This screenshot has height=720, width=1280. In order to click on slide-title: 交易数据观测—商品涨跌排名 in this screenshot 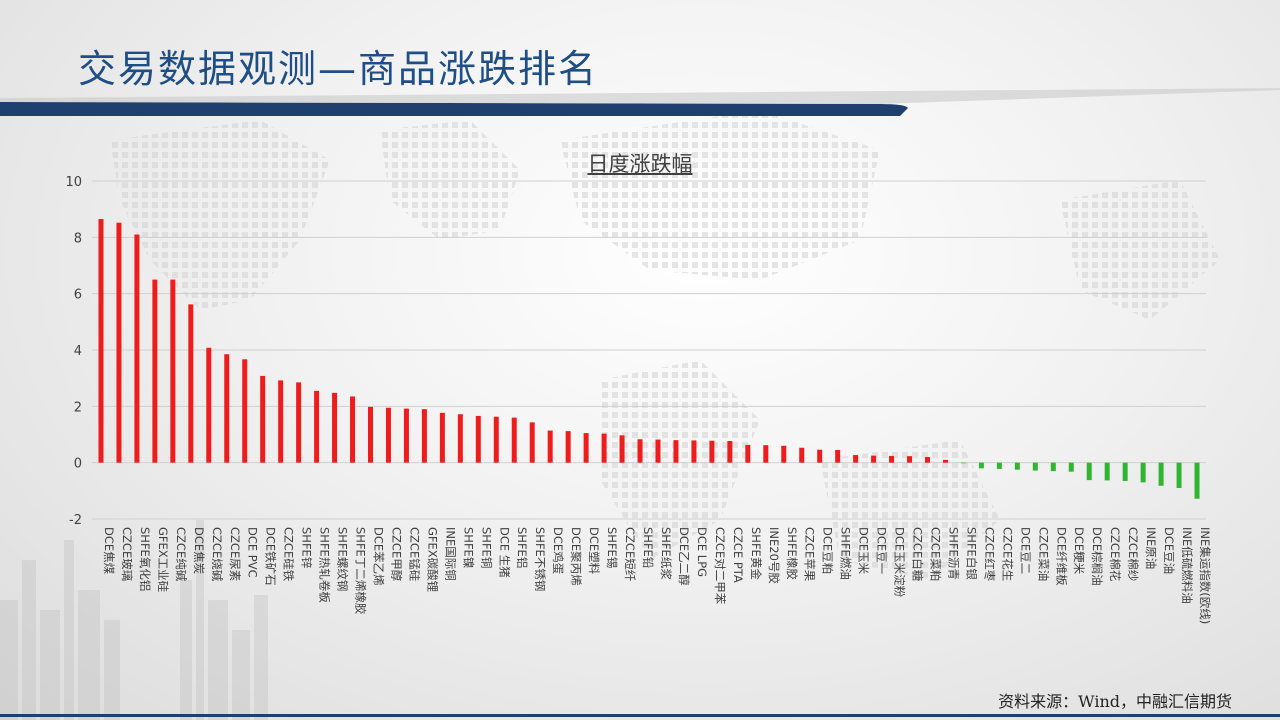, I will do `click(338, 69)`.